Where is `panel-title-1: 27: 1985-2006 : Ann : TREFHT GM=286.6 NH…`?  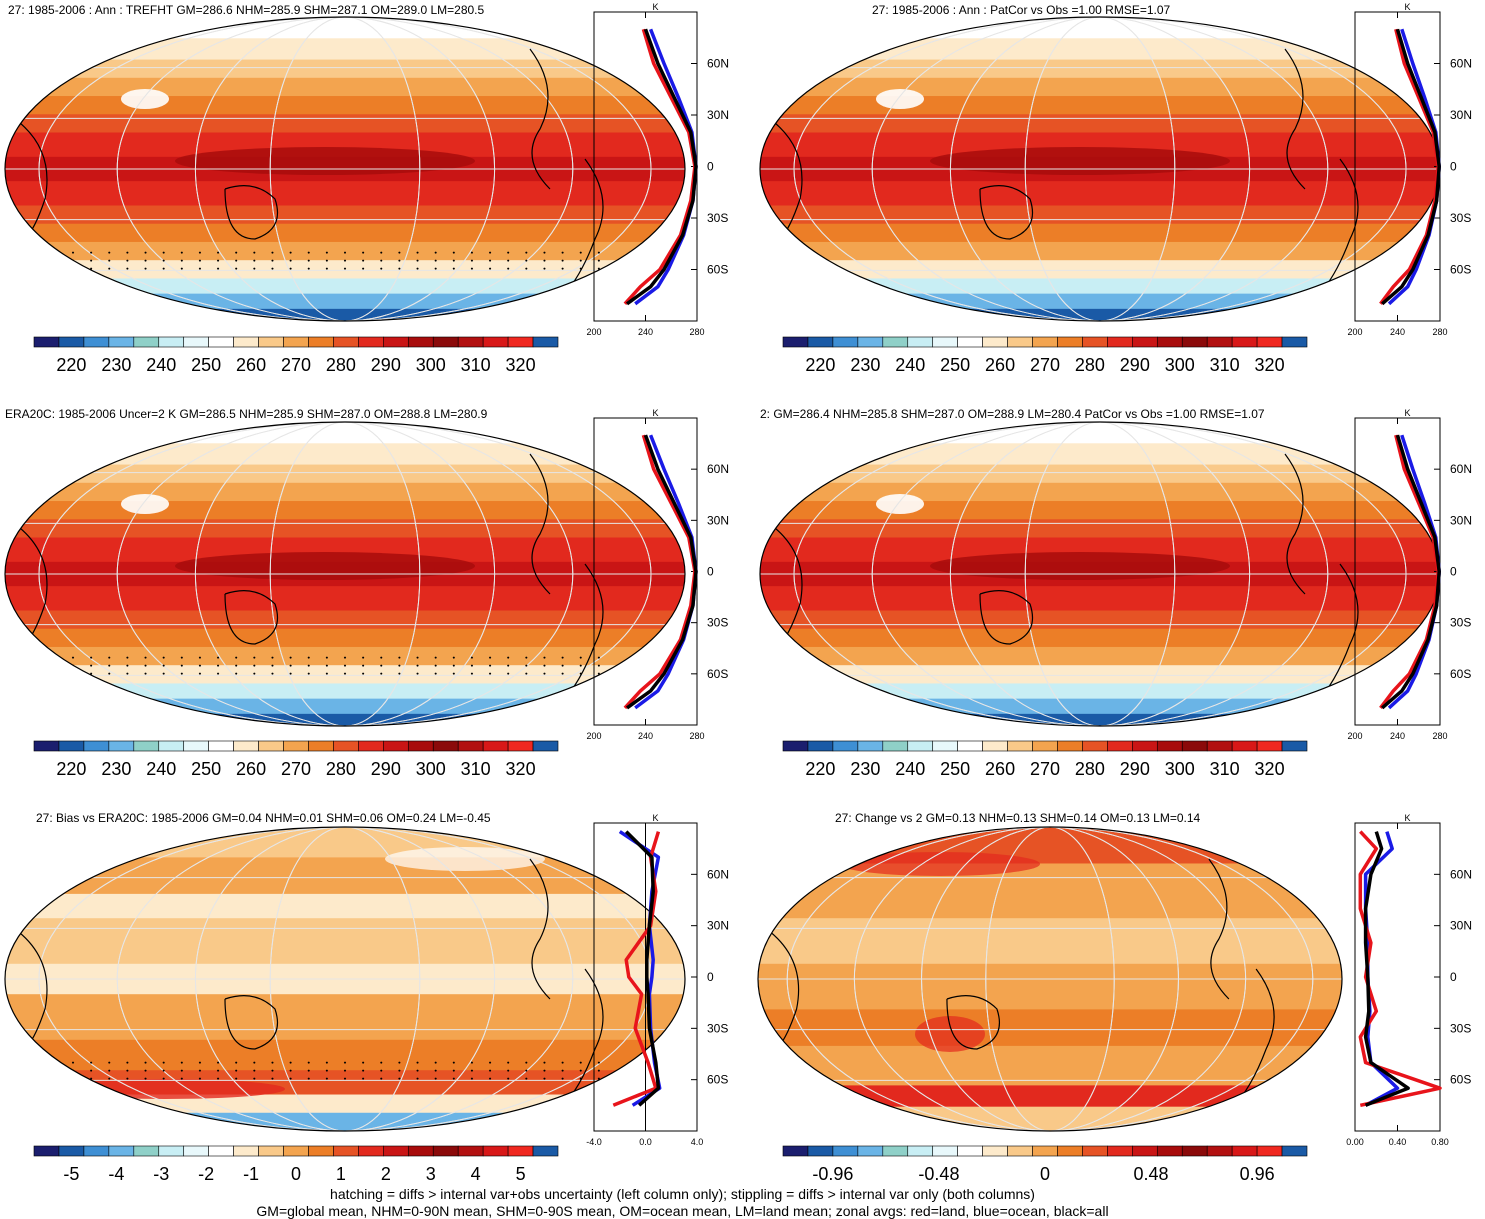
panel-title-1: 27: 1985-2006 : Ann : TREFHT GM=286.6 NH… is located at coordinates (246, 10).